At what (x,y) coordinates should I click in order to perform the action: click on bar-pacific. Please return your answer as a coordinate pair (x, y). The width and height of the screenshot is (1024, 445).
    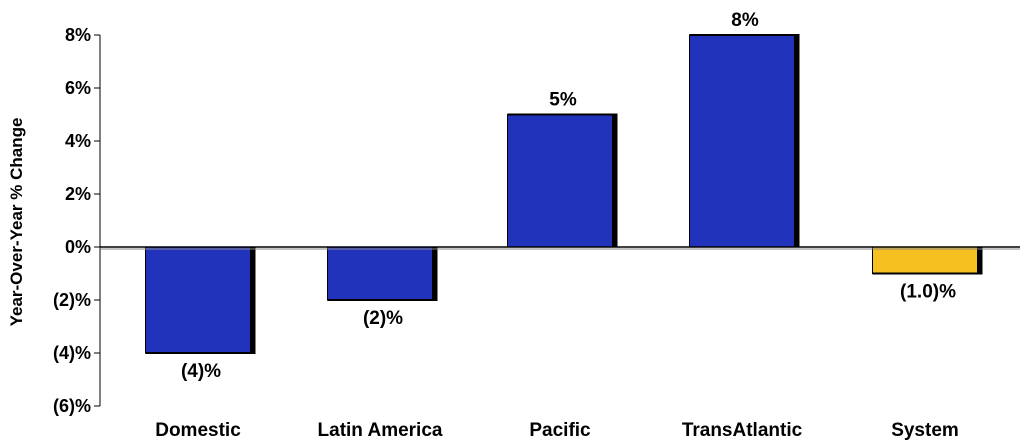
    Looking at the image, I should click on (562, 180).